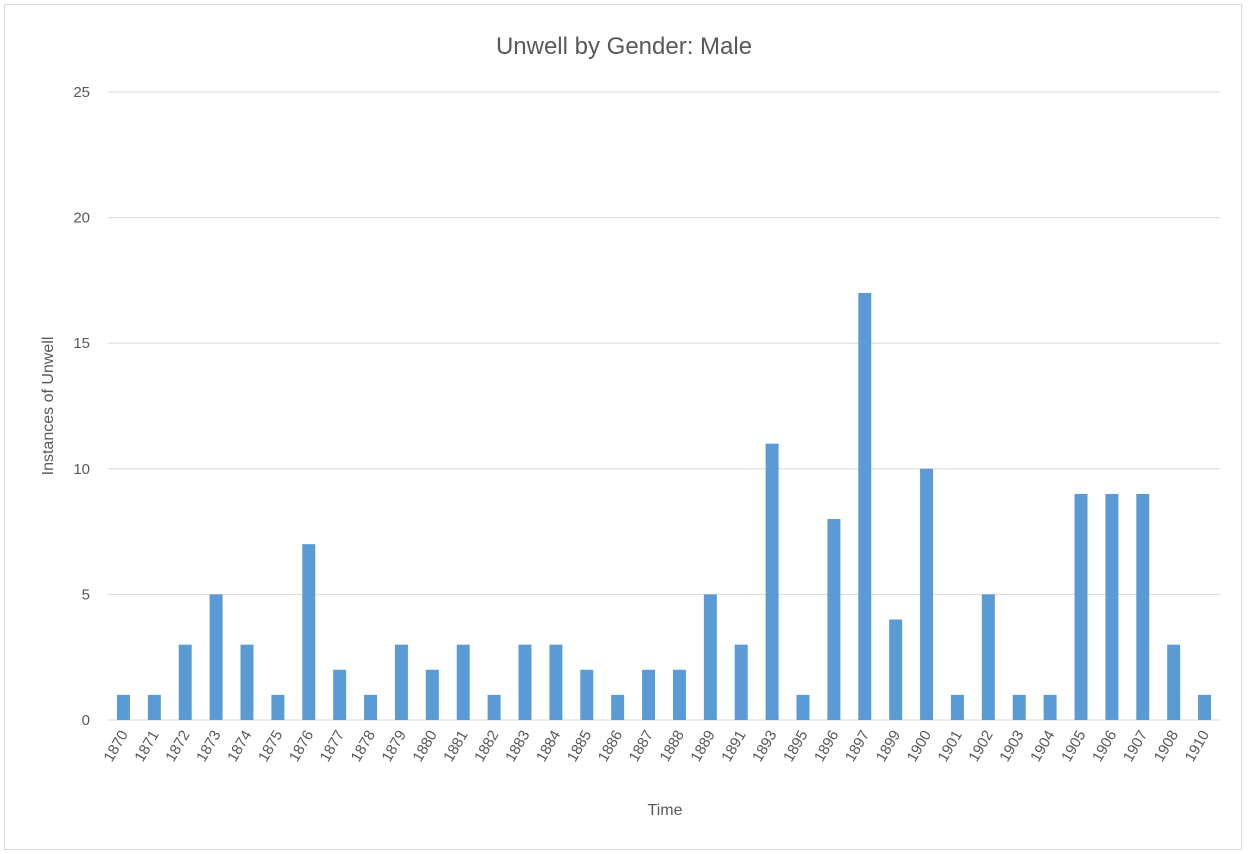 The image size is (1248, 854). What do you see at coordinates (86, 720) in the screenshot?
I see `y-tick-label: 0` at bounding box center [86, 720].